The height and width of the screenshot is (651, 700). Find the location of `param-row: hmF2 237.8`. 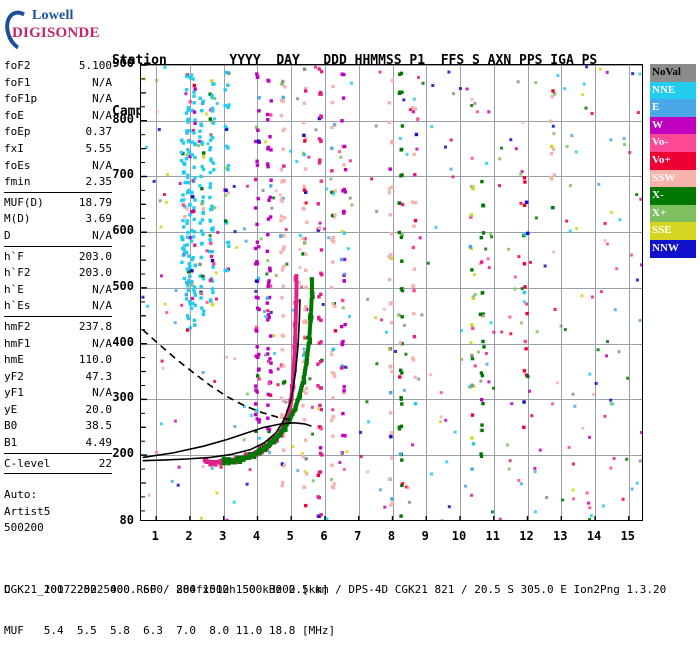

param-row: hmF2 237.8 is located at coordinates (58, 327).